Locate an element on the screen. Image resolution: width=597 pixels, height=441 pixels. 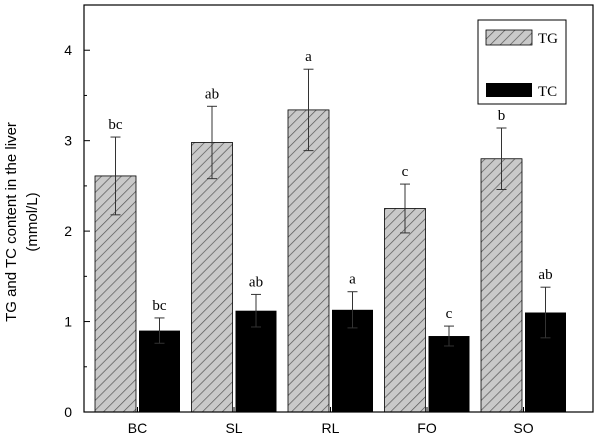
bar-tg-so is located at coordinates (501, 285).